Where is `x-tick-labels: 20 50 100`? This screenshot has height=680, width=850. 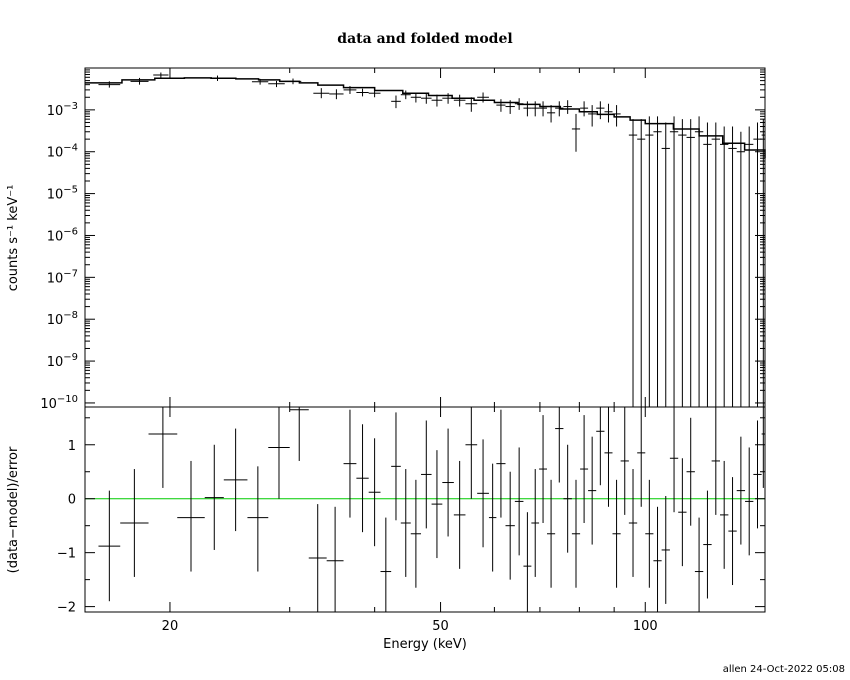 x-tick-labels: 20 50 100 is located at coordinates (410, 626).